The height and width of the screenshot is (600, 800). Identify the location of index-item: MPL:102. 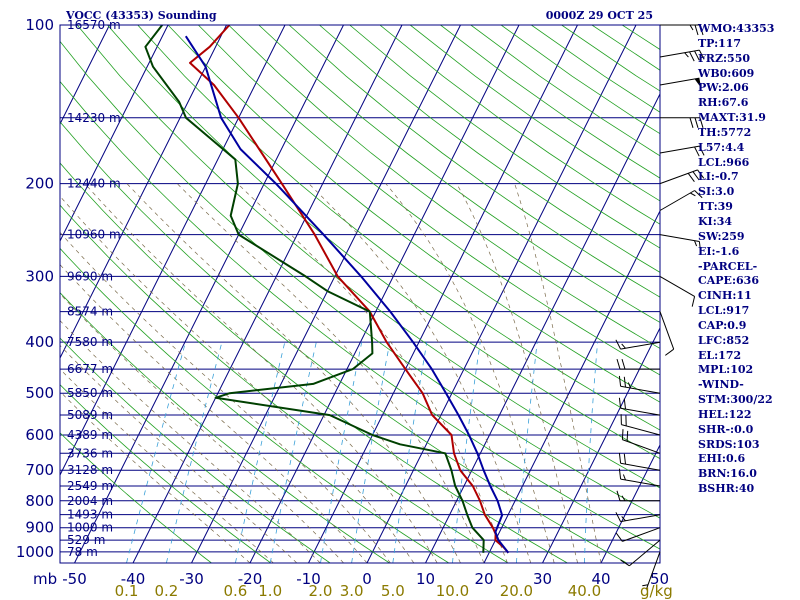
(726, 370).